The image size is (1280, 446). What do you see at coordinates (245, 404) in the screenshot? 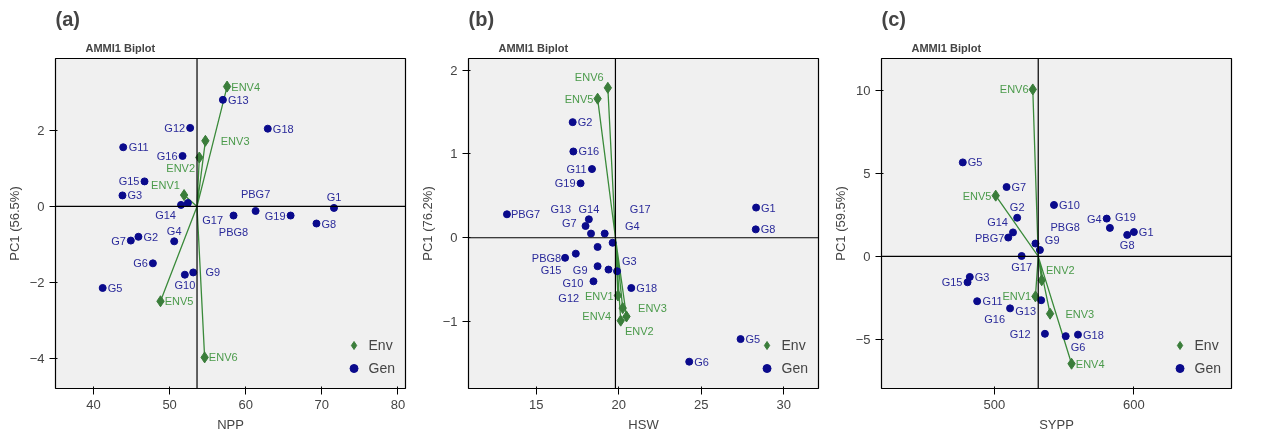
I see `x-tick-label: 60` at bounding box center [245, 404].